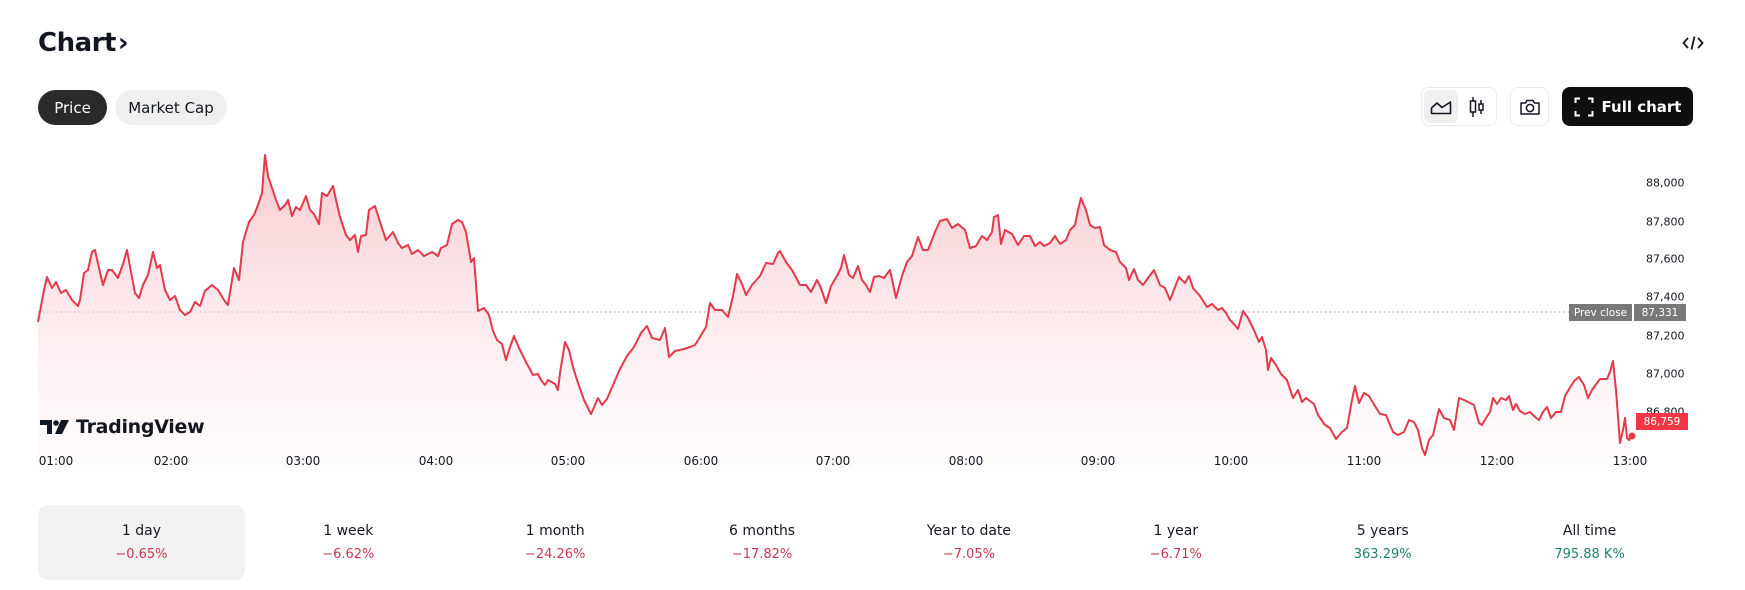 The width and height of the screenshot is (1745, 590). I want to click on y-axis-label: 87,200, so click(1665, 336).